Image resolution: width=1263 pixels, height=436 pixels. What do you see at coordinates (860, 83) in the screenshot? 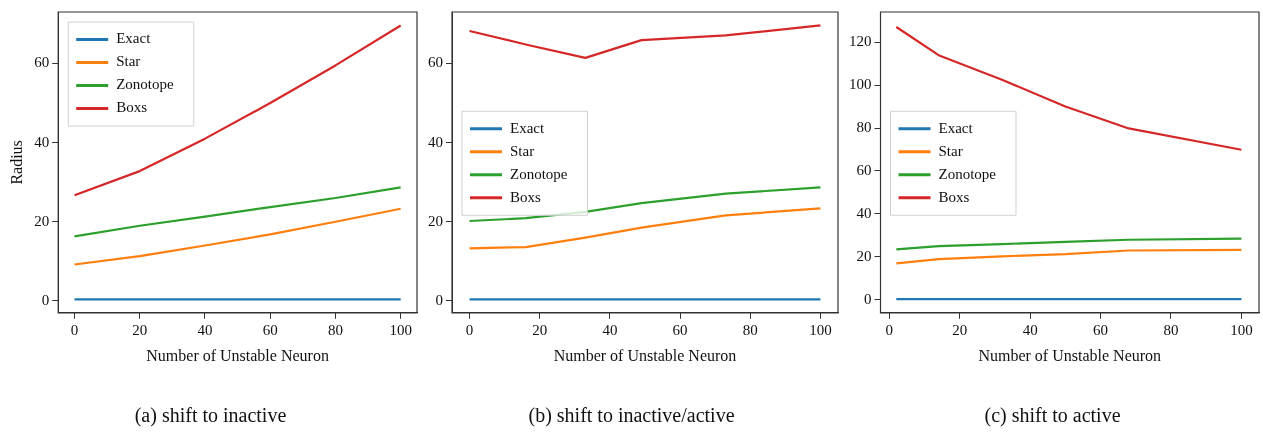
I see `y-tick-label: 100` at bounding box center [860, 83].